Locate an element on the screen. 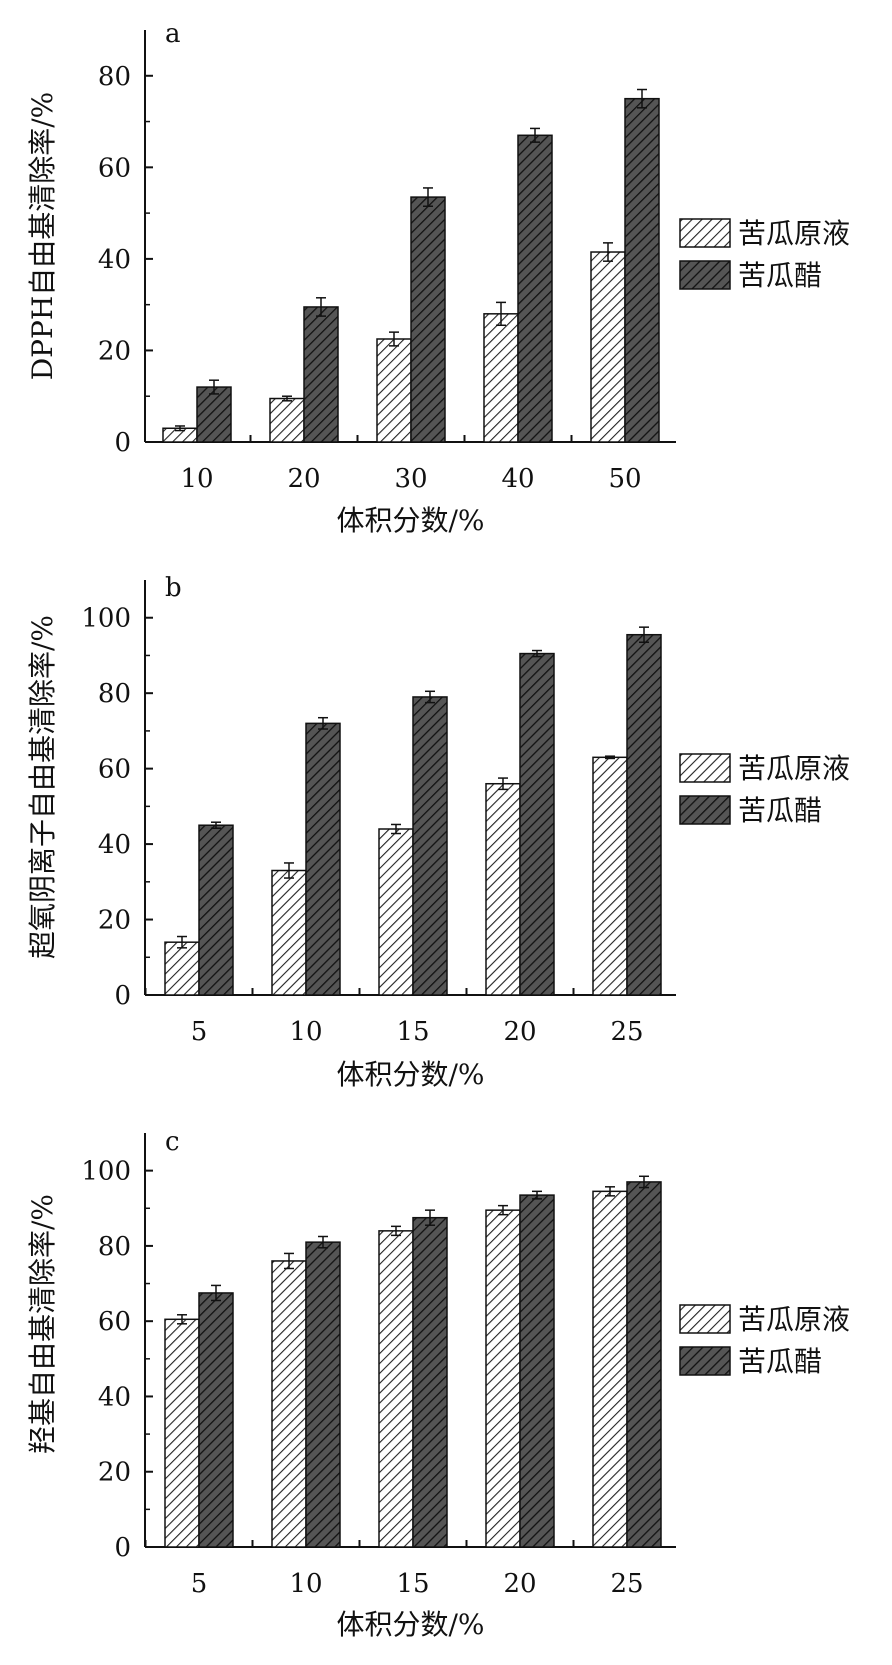 This screenshot has width=892, height=1665. panel-letter: b is located at coordinates (173, 588).